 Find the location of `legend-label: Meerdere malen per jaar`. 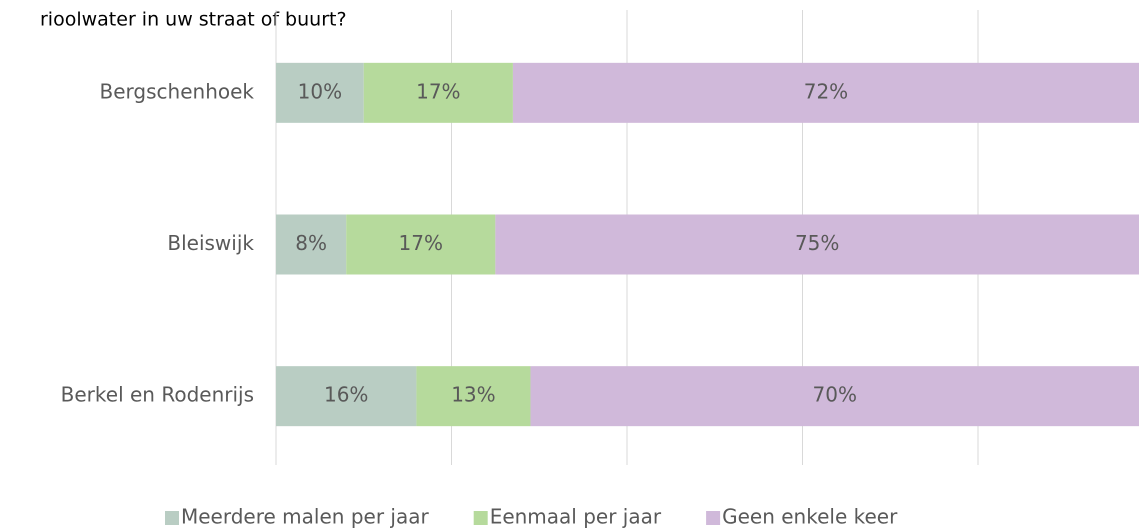

legend-label: Meerdere malen per jaar is located at coordinates (305, 517).